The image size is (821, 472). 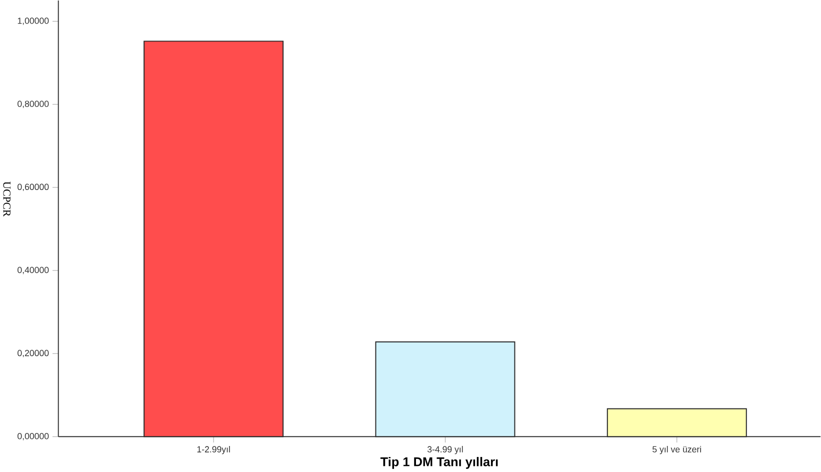 What do you see at coordinates (33, 436) in the screenshot?
I see `y-tick-label: 0,00000` at bounding box center [33, 436].